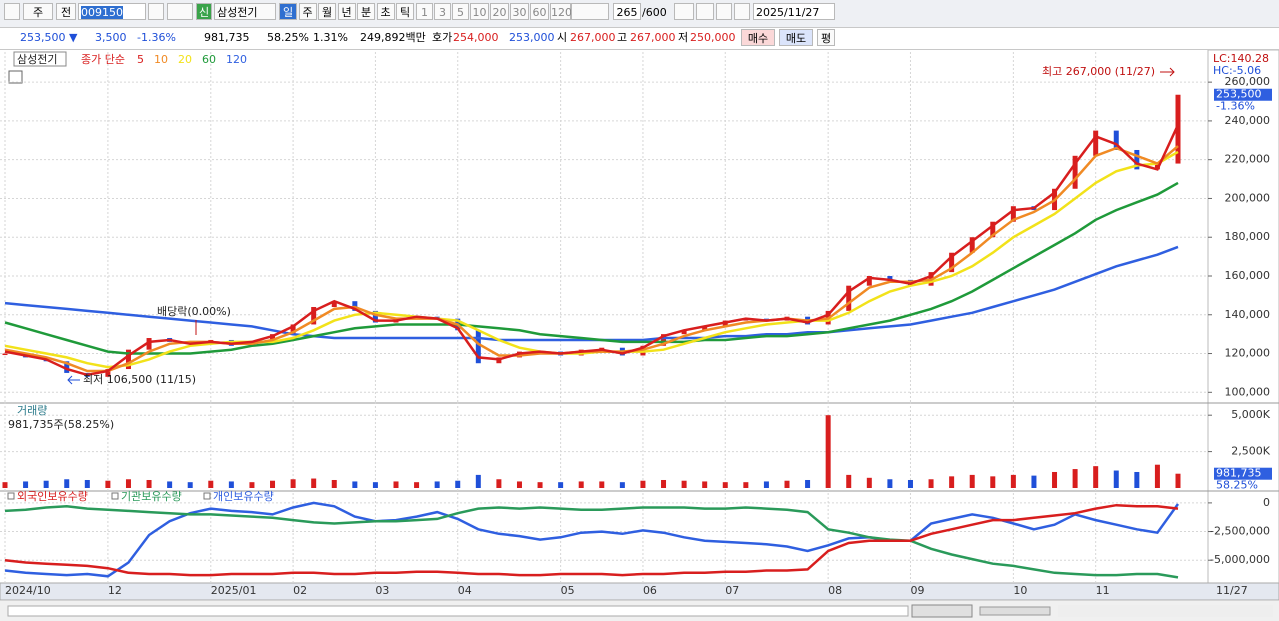 The image size is (1279, 621). I want to click on period-button: 주, so click(307, 11).